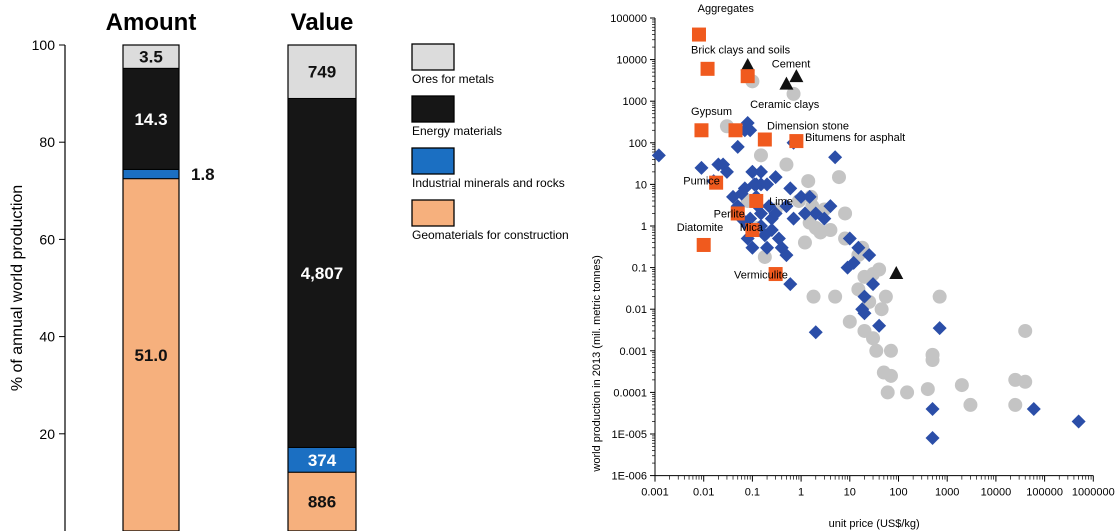  I want to click on x-tick-label: 100, so click(898, 493).